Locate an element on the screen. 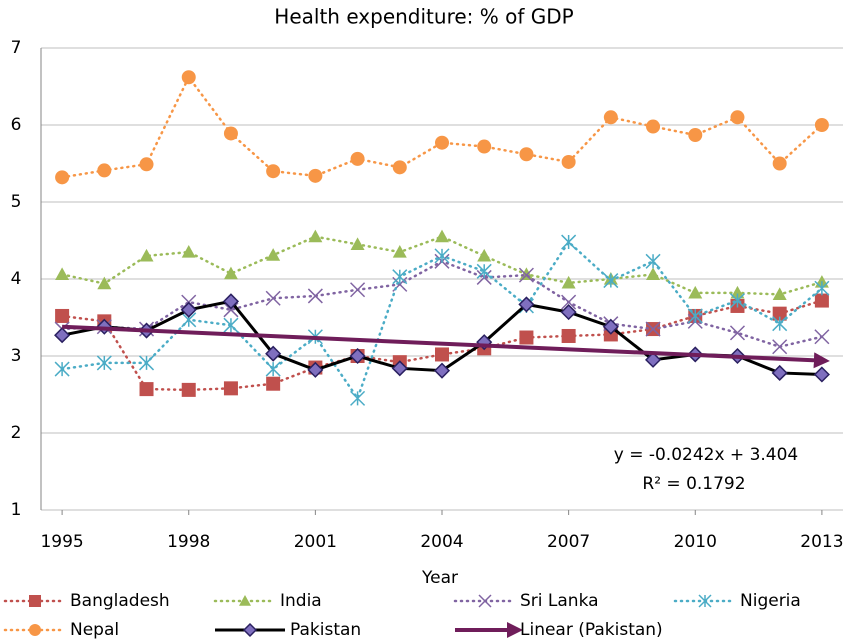 The height and width of the screenshot is (641, 848). legend-label: Nepal is located at coordinates (94, 630).